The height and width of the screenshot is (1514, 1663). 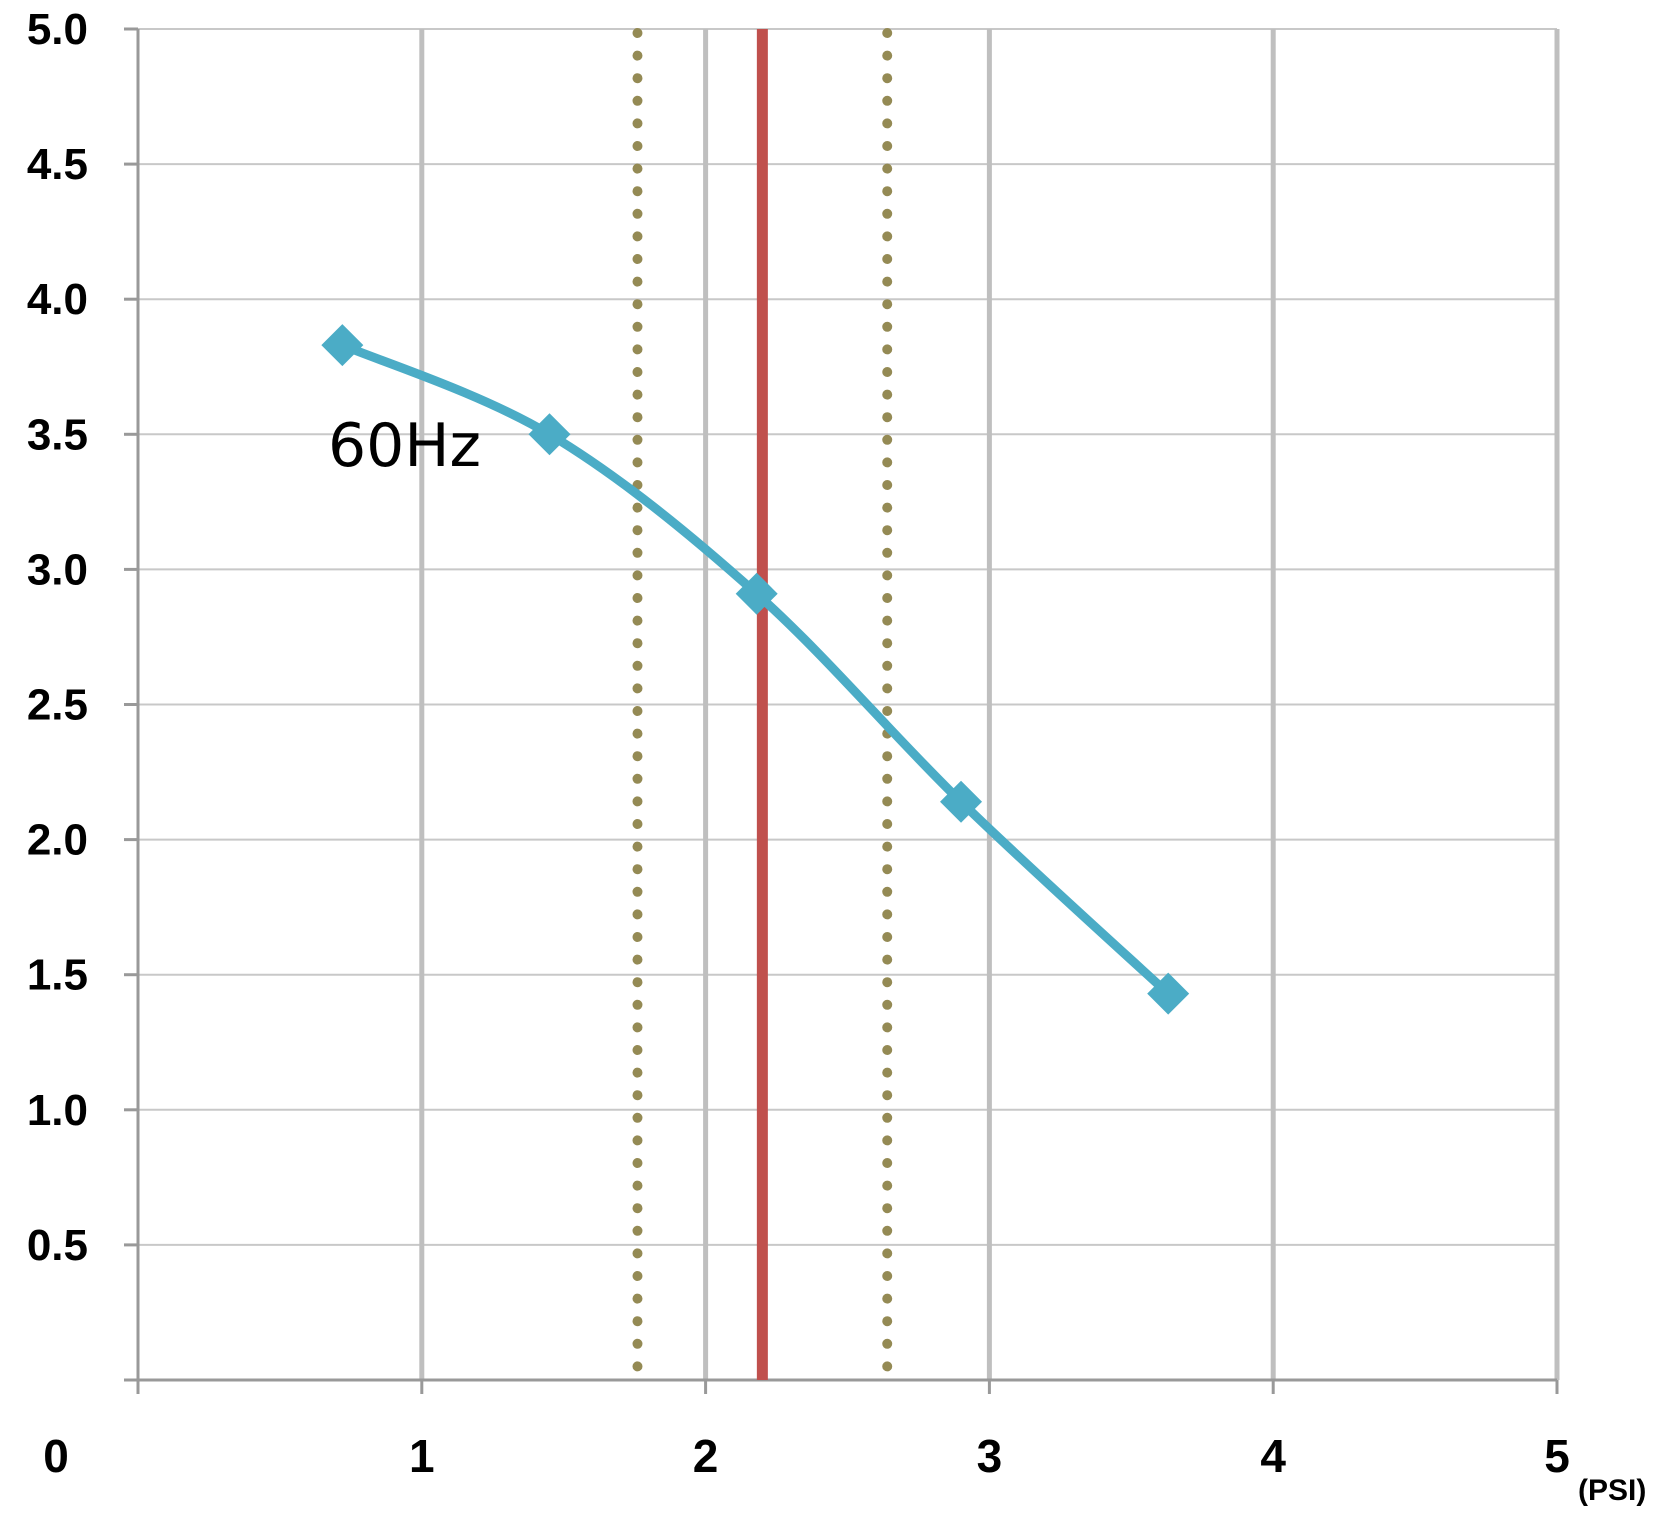 What do you see at coordinates (57, 1110) in the screenshot?
I see `y-tick-label: 1.0` at bounding box center [57, 1110].